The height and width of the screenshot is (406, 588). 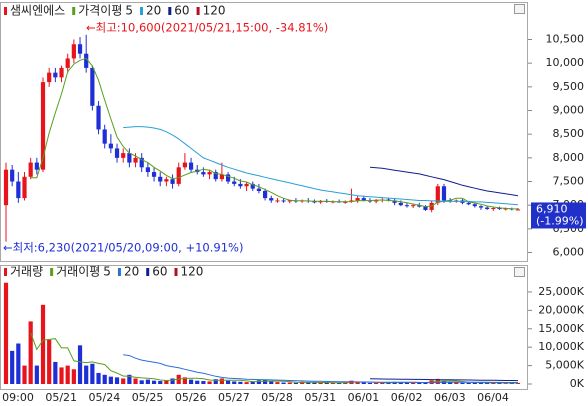 I want to click on annotation: ←최저:6,230(2021/05/20,09:00, +10.91%), so click(x=123, y=248).